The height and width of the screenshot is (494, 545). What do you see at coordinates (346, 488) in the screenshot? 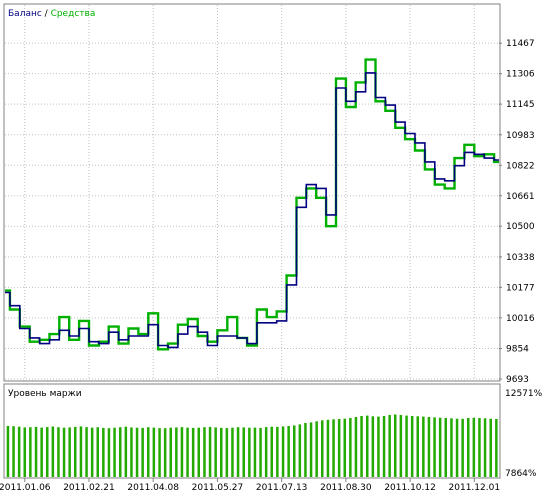
I see `x-tick-label: 2011.08.30` at bounding box center [346, 488].